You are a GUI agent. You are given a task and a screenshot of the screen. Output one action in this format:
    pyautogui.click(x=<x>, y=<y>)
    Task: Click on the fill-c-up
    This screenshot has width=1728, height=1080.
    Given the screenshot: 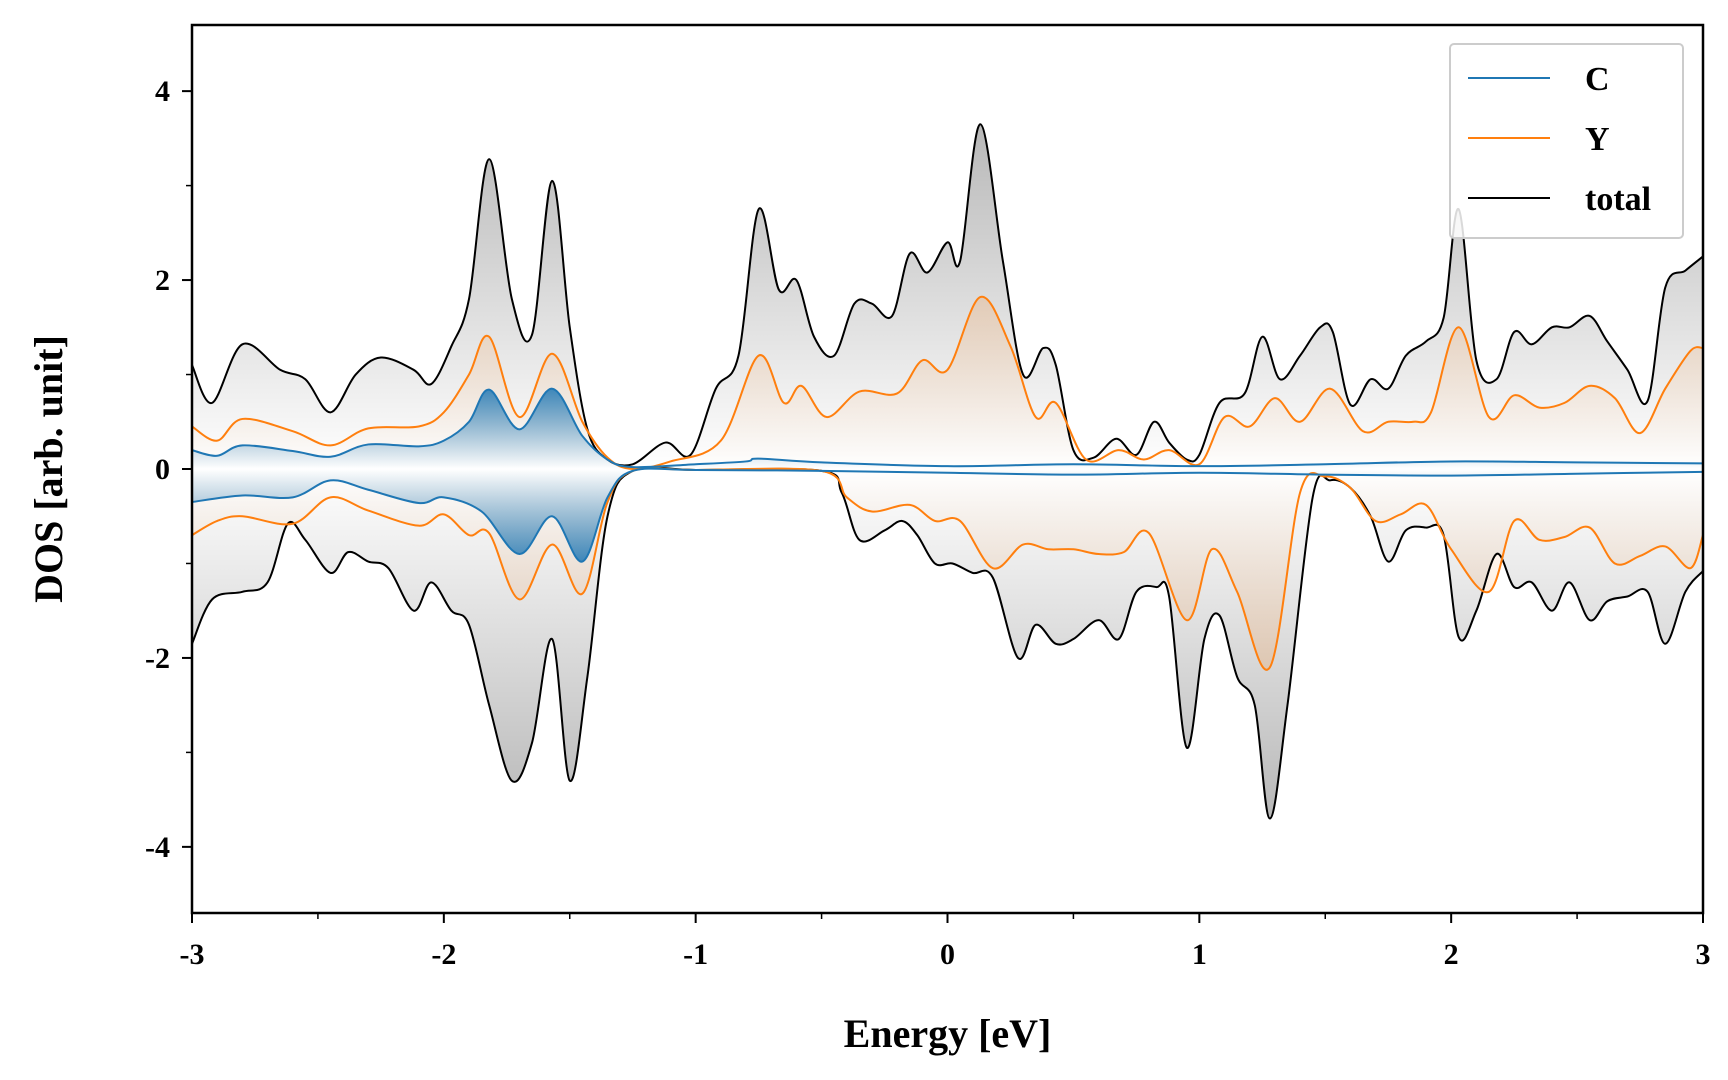 What is the action you would take?
    pyautogui.click(x=947, y=428)
    